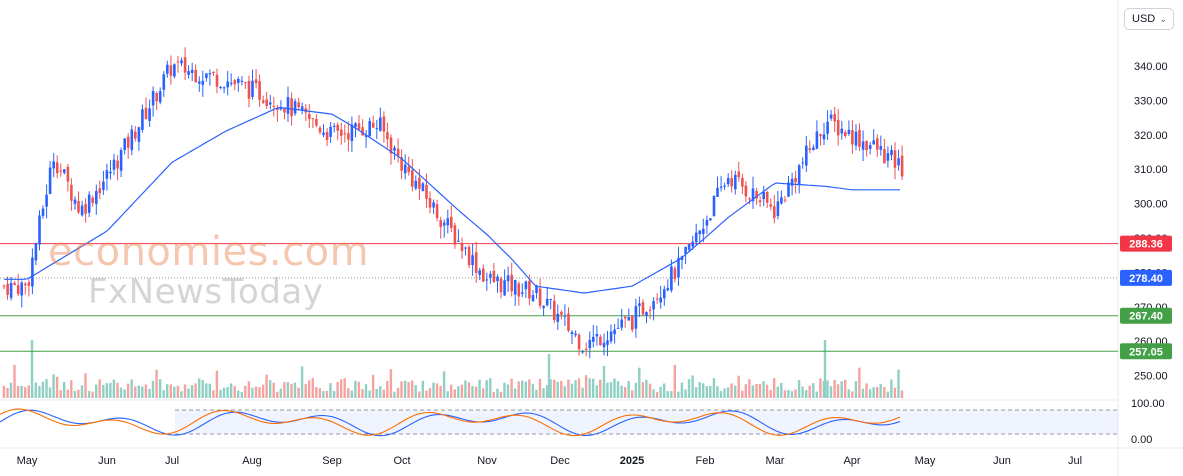  I want to click on price-tick-label: 250.00, so click(1151, 377).